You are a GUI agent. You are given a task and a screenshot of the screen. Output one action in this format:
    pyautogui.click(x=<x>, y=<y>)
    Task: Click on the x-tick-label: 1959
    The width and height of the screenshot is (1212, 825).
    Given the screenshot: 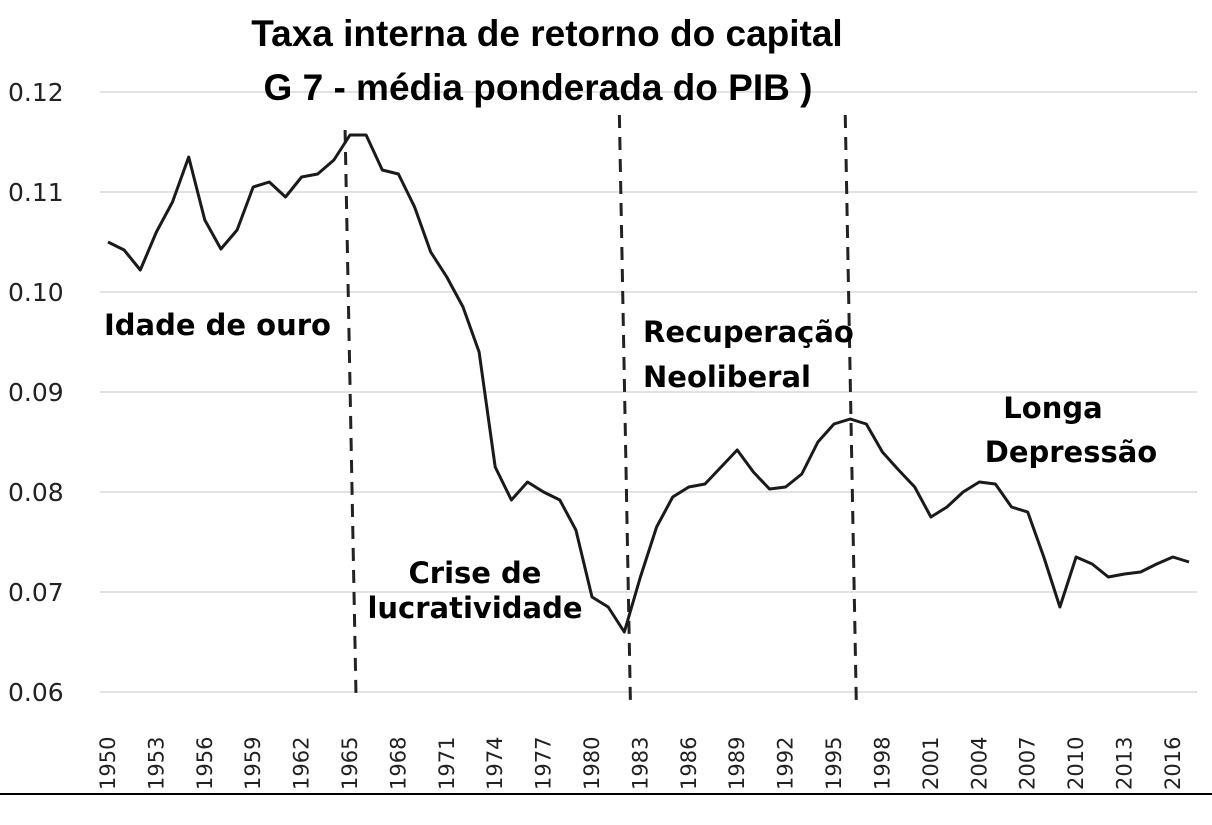 What is the action you would take?
    pyautogui.click(x=253, y=763)
    